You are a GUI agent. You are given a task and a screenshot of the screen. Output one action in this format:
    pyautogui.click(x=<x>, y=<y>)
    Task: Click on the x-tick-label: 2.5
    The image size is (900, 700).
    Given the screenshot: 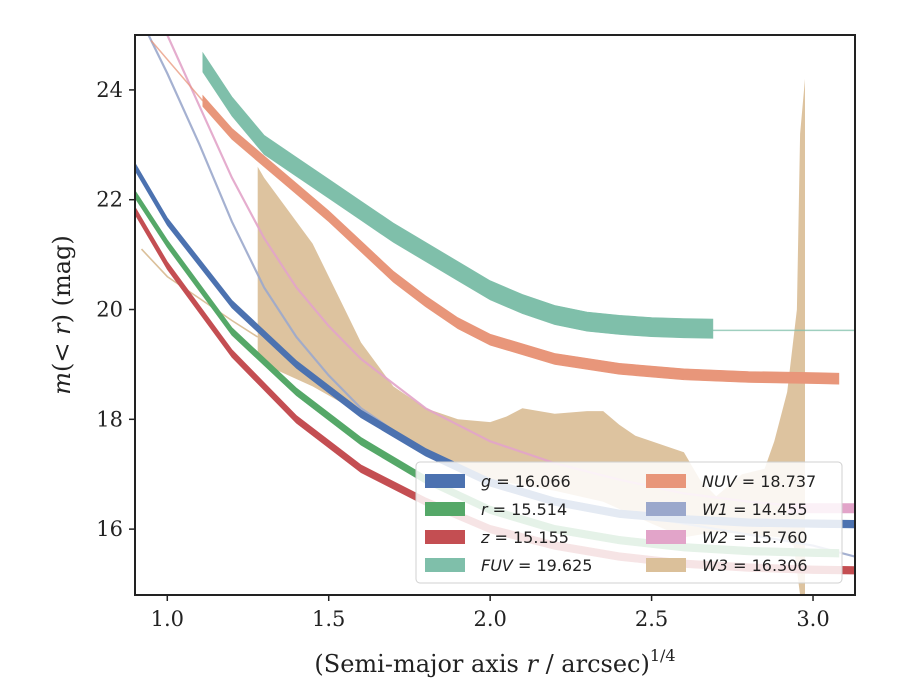 What is the action you would take?
    pyautogui.click(x=651, y=619)
    